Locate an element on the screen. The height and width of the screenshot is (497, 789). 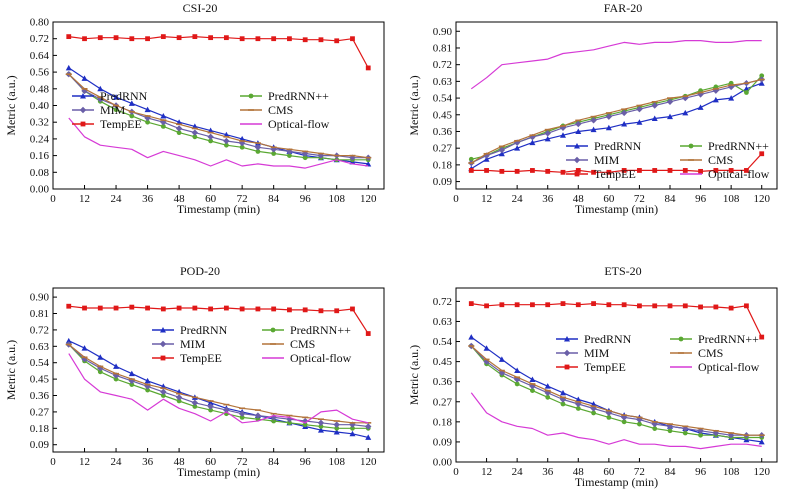
x-tick-label: 84 is located at coordinates (671, 472).